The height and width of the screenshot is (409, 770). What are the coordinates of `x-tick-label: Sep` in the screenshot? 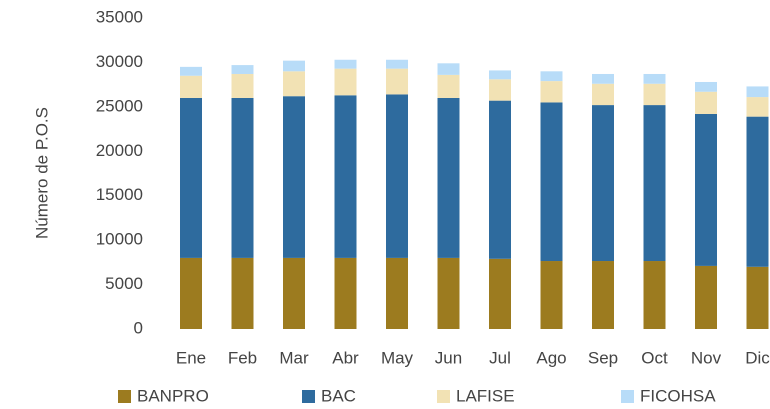 It's located at (603, 357).